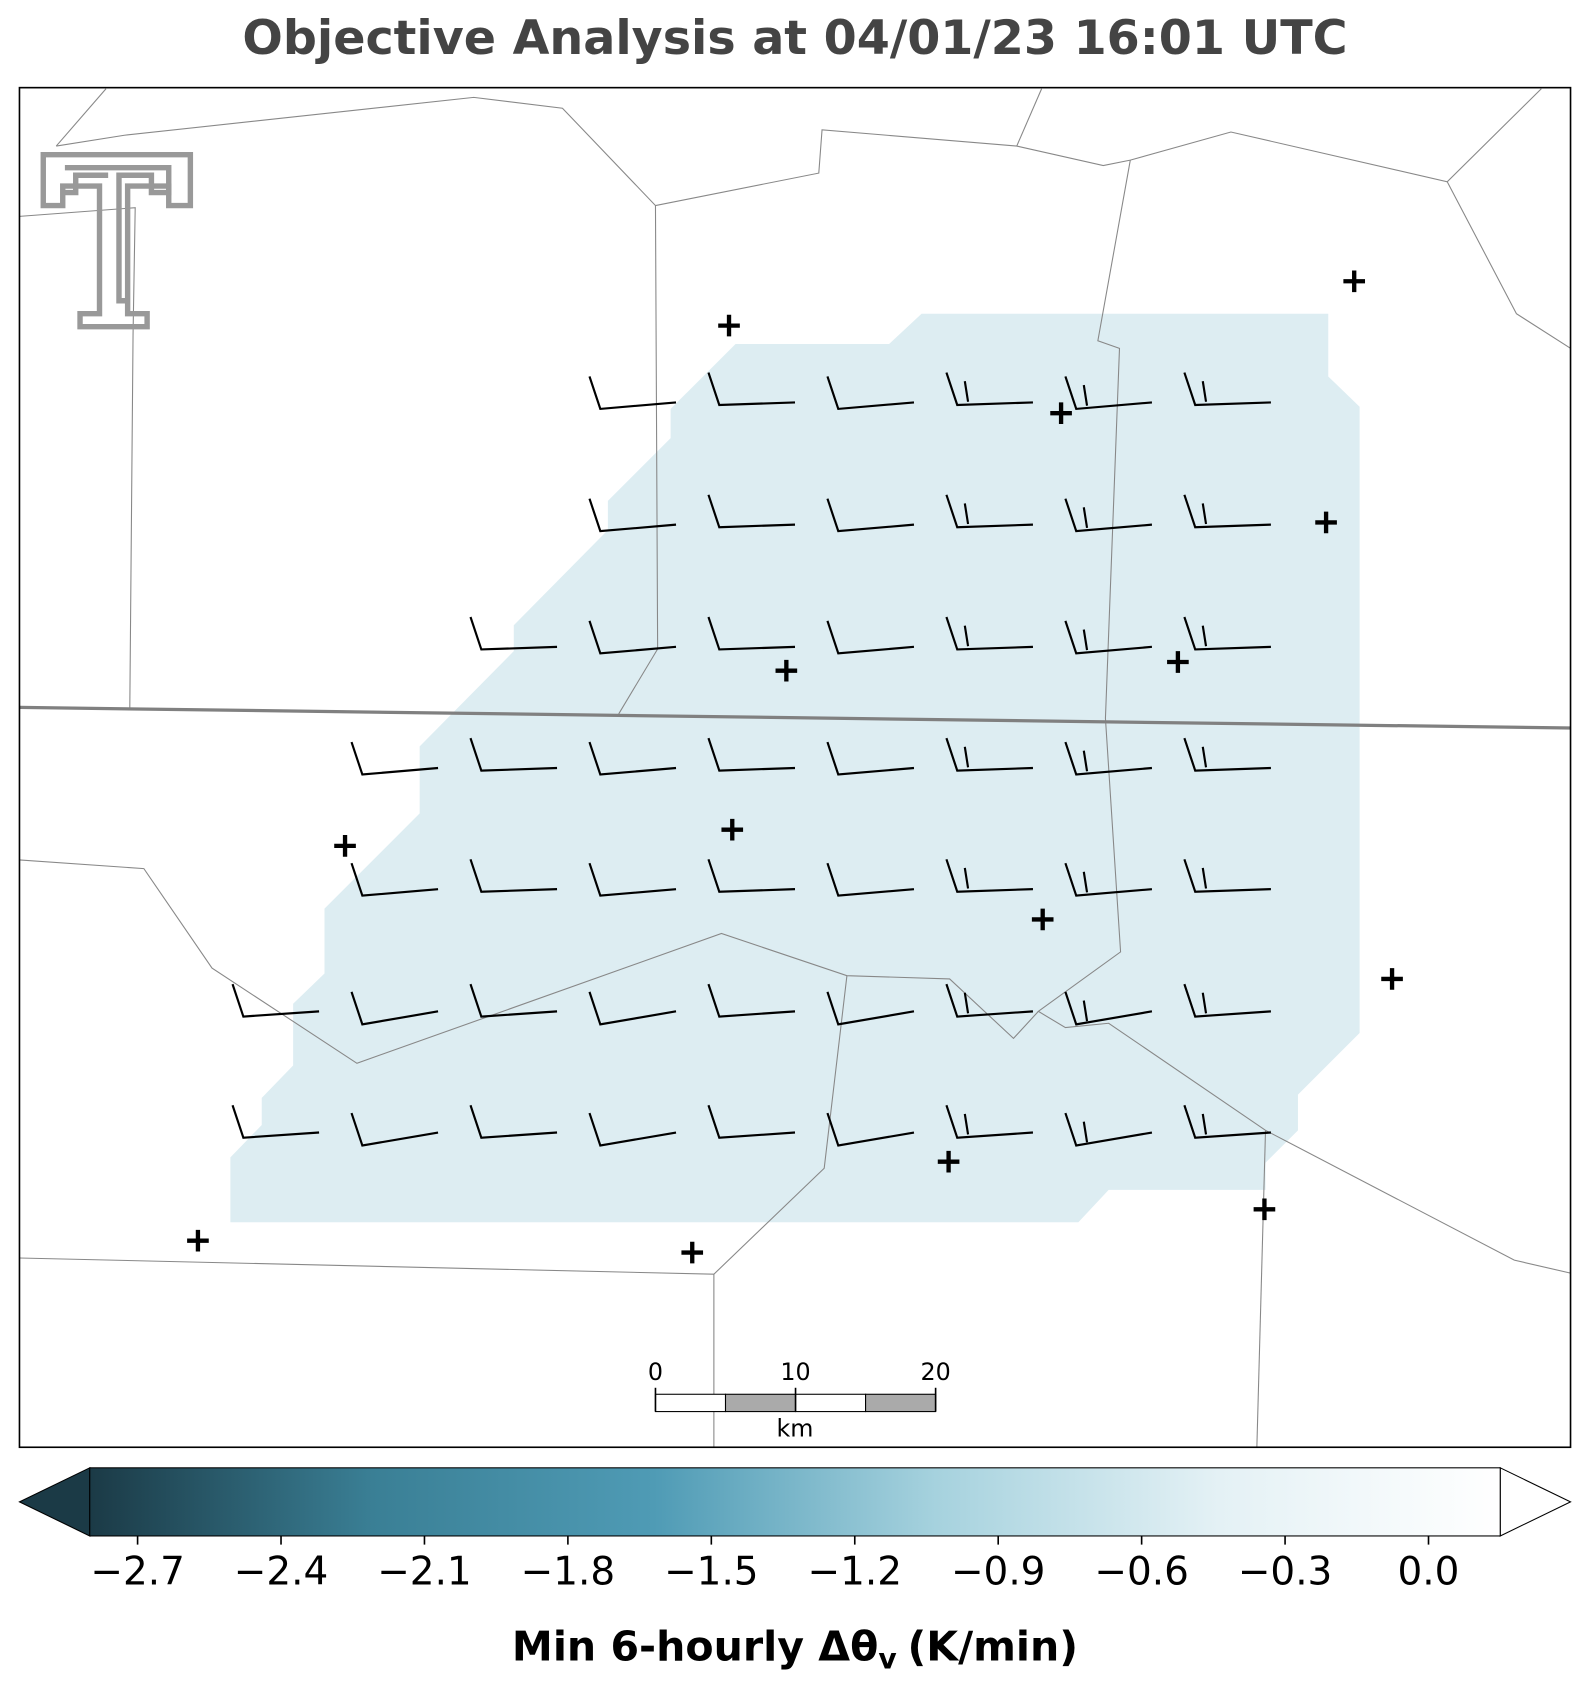  I want to click on colorbar-body, so click(795, 1502).